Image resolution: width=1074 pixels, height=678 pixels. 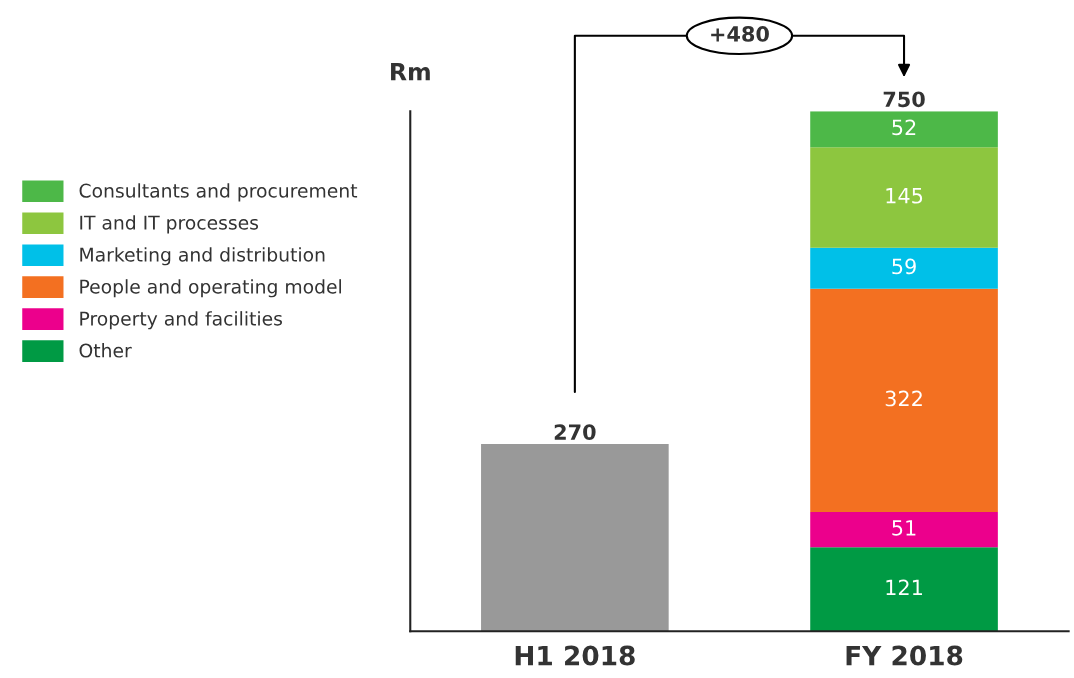 What do you see at coordinates (904, 528) in the screenshot?
I see `data-label: 51` at bounding box center [904, 528].